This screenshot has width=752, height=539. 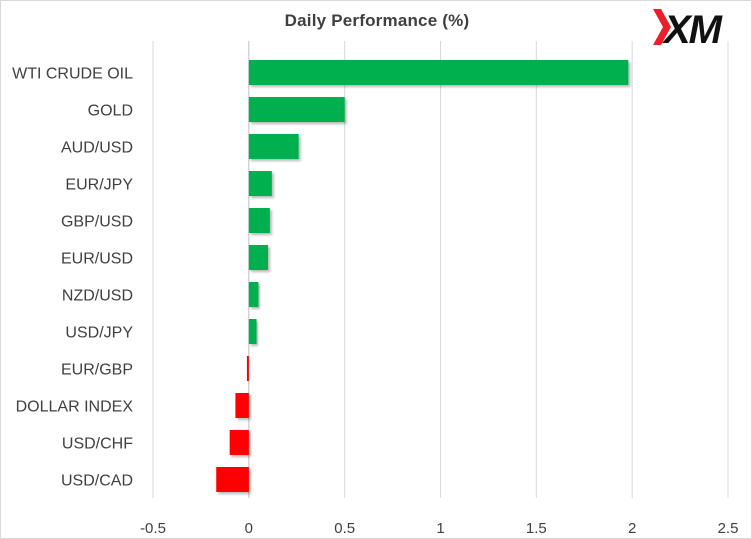 What do you see at coordinates (97, 481) in the screenshot?
I see `category-label: USD/CAD` at bounding box center [97, 481].